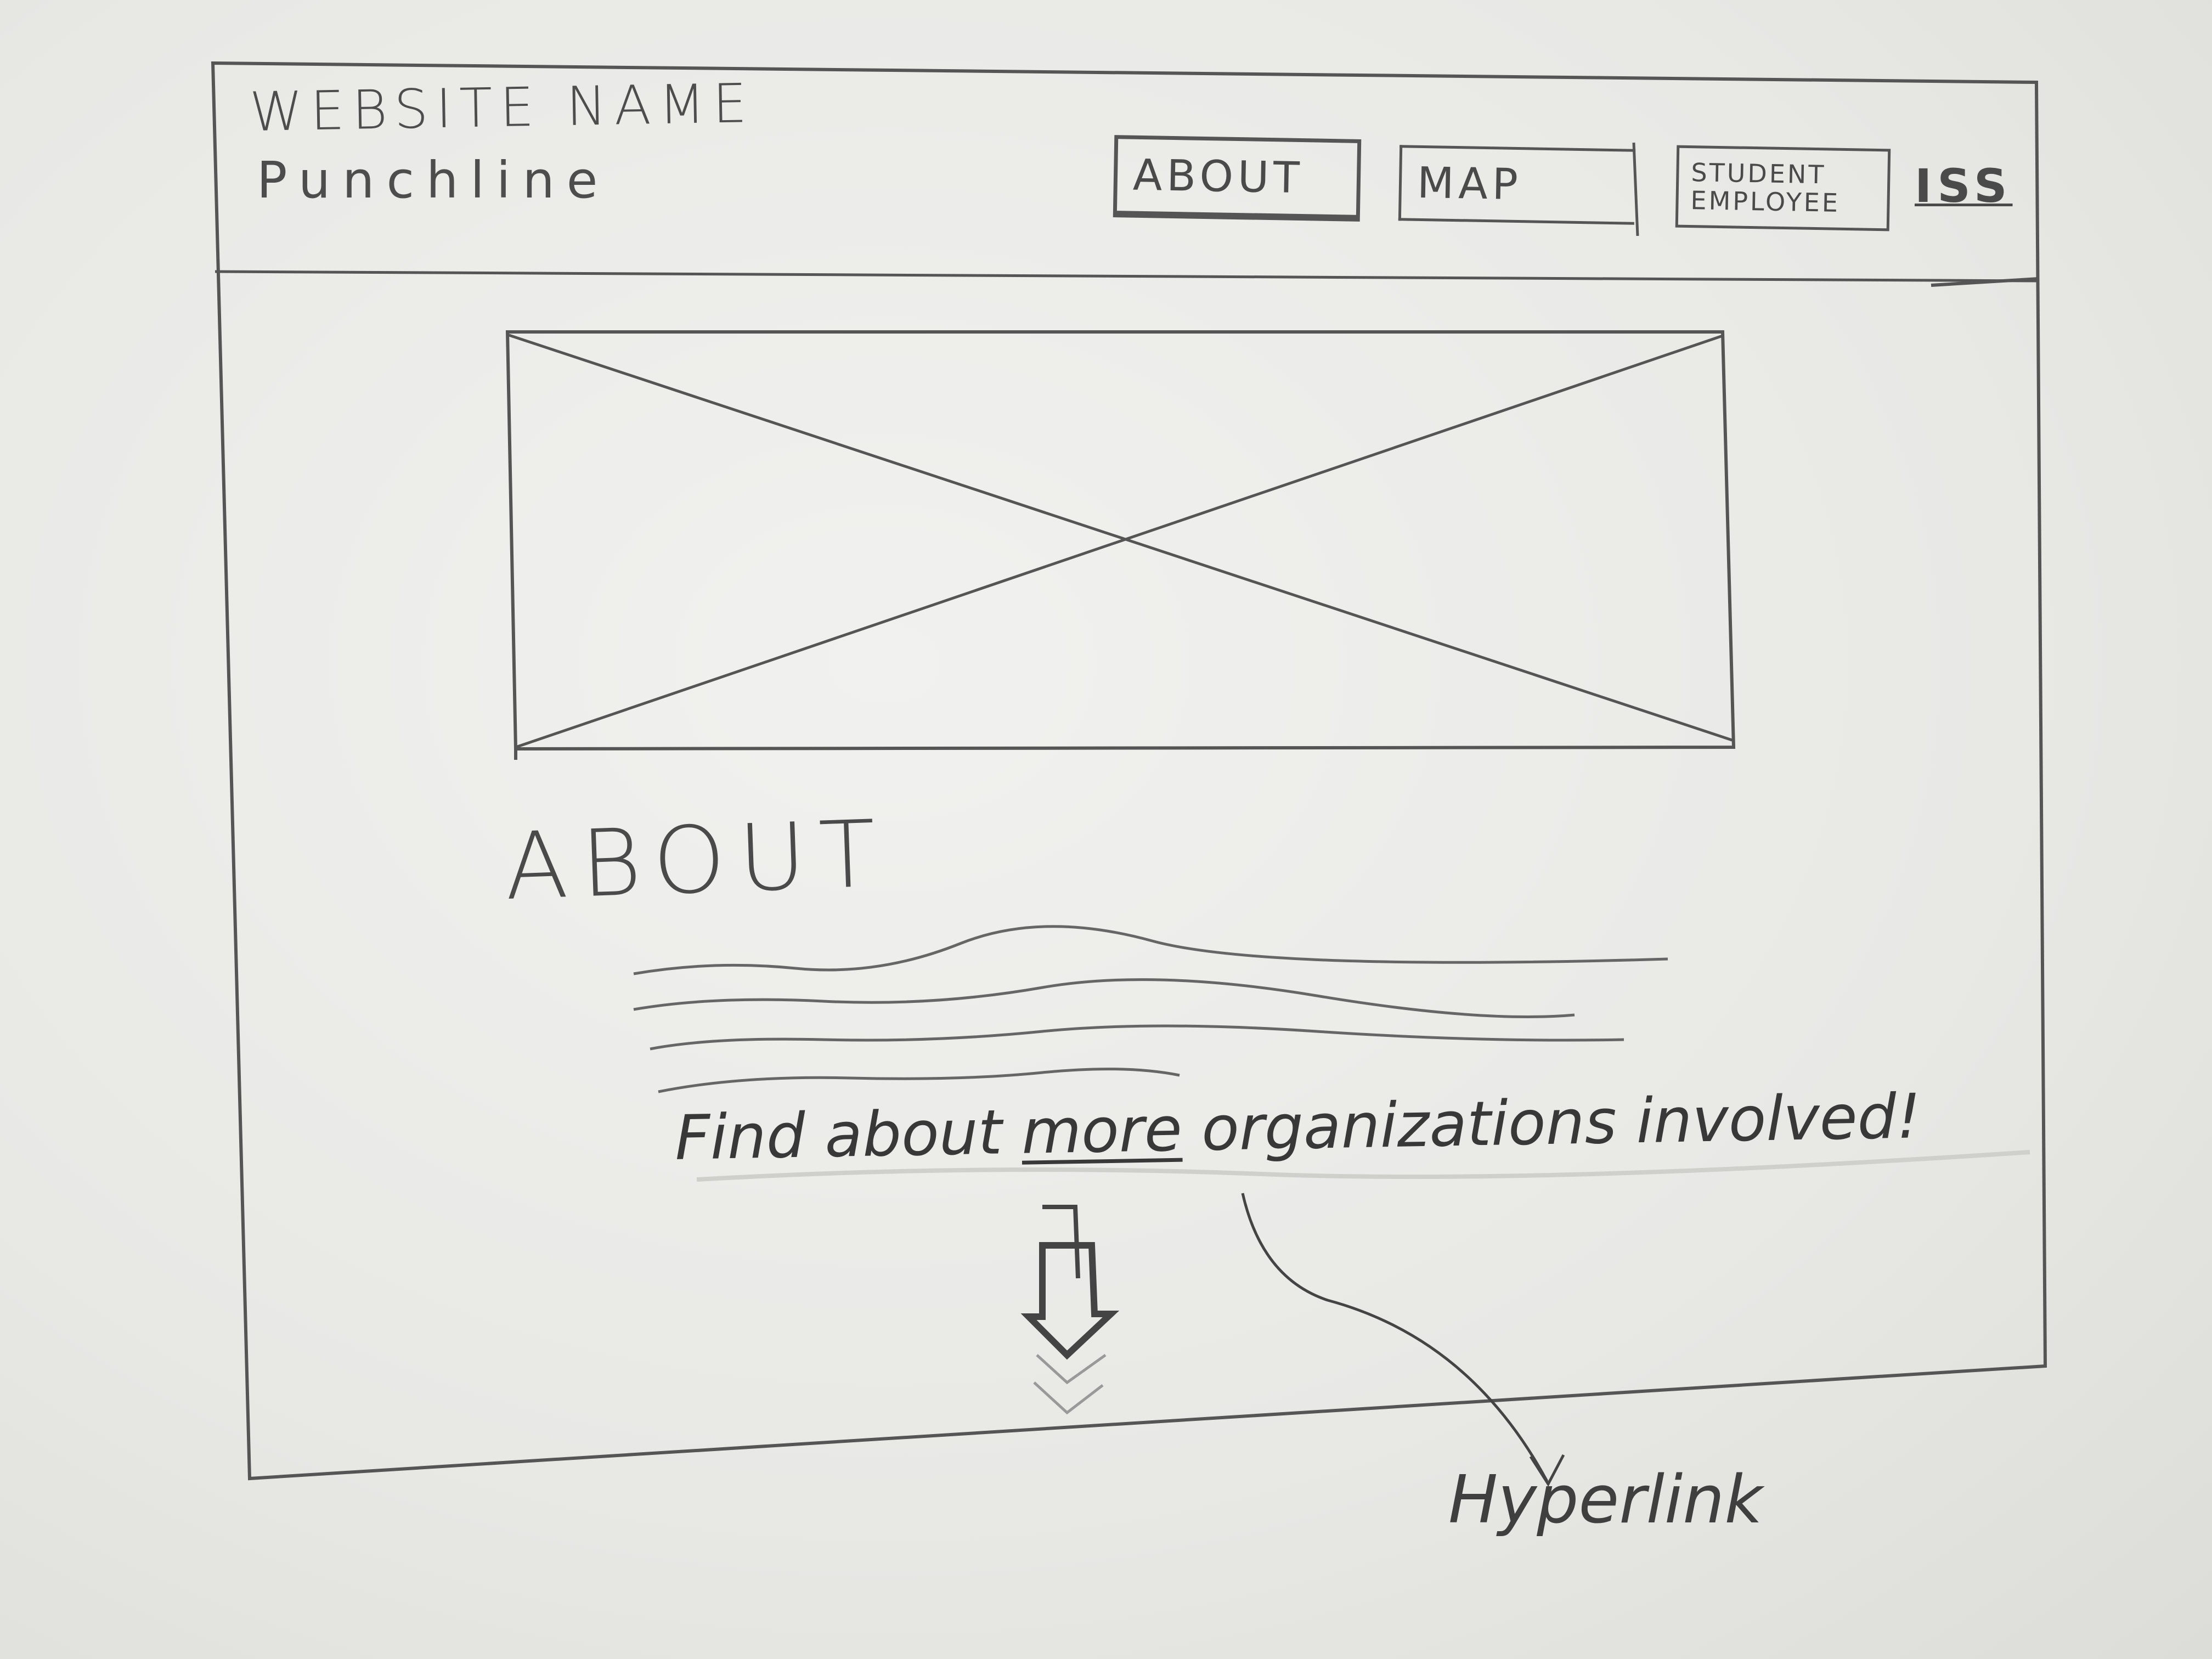  What do you see at coordinates (1395, 1338) in the screenshot?
I see `annotation-arrow` at bounding box center [1395, 1338].